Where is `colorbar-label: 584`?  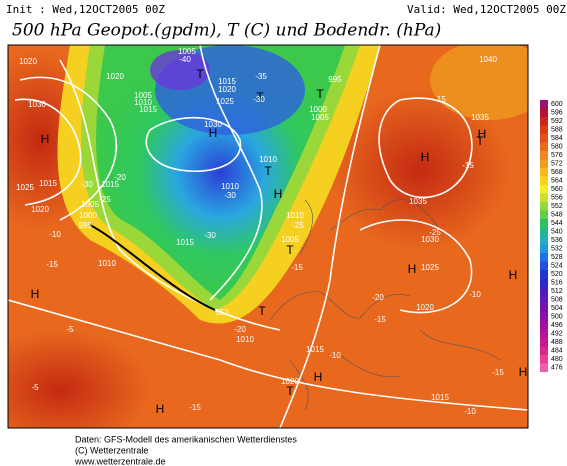
colorbar-label: 584 is located at coordinates (557, 138).